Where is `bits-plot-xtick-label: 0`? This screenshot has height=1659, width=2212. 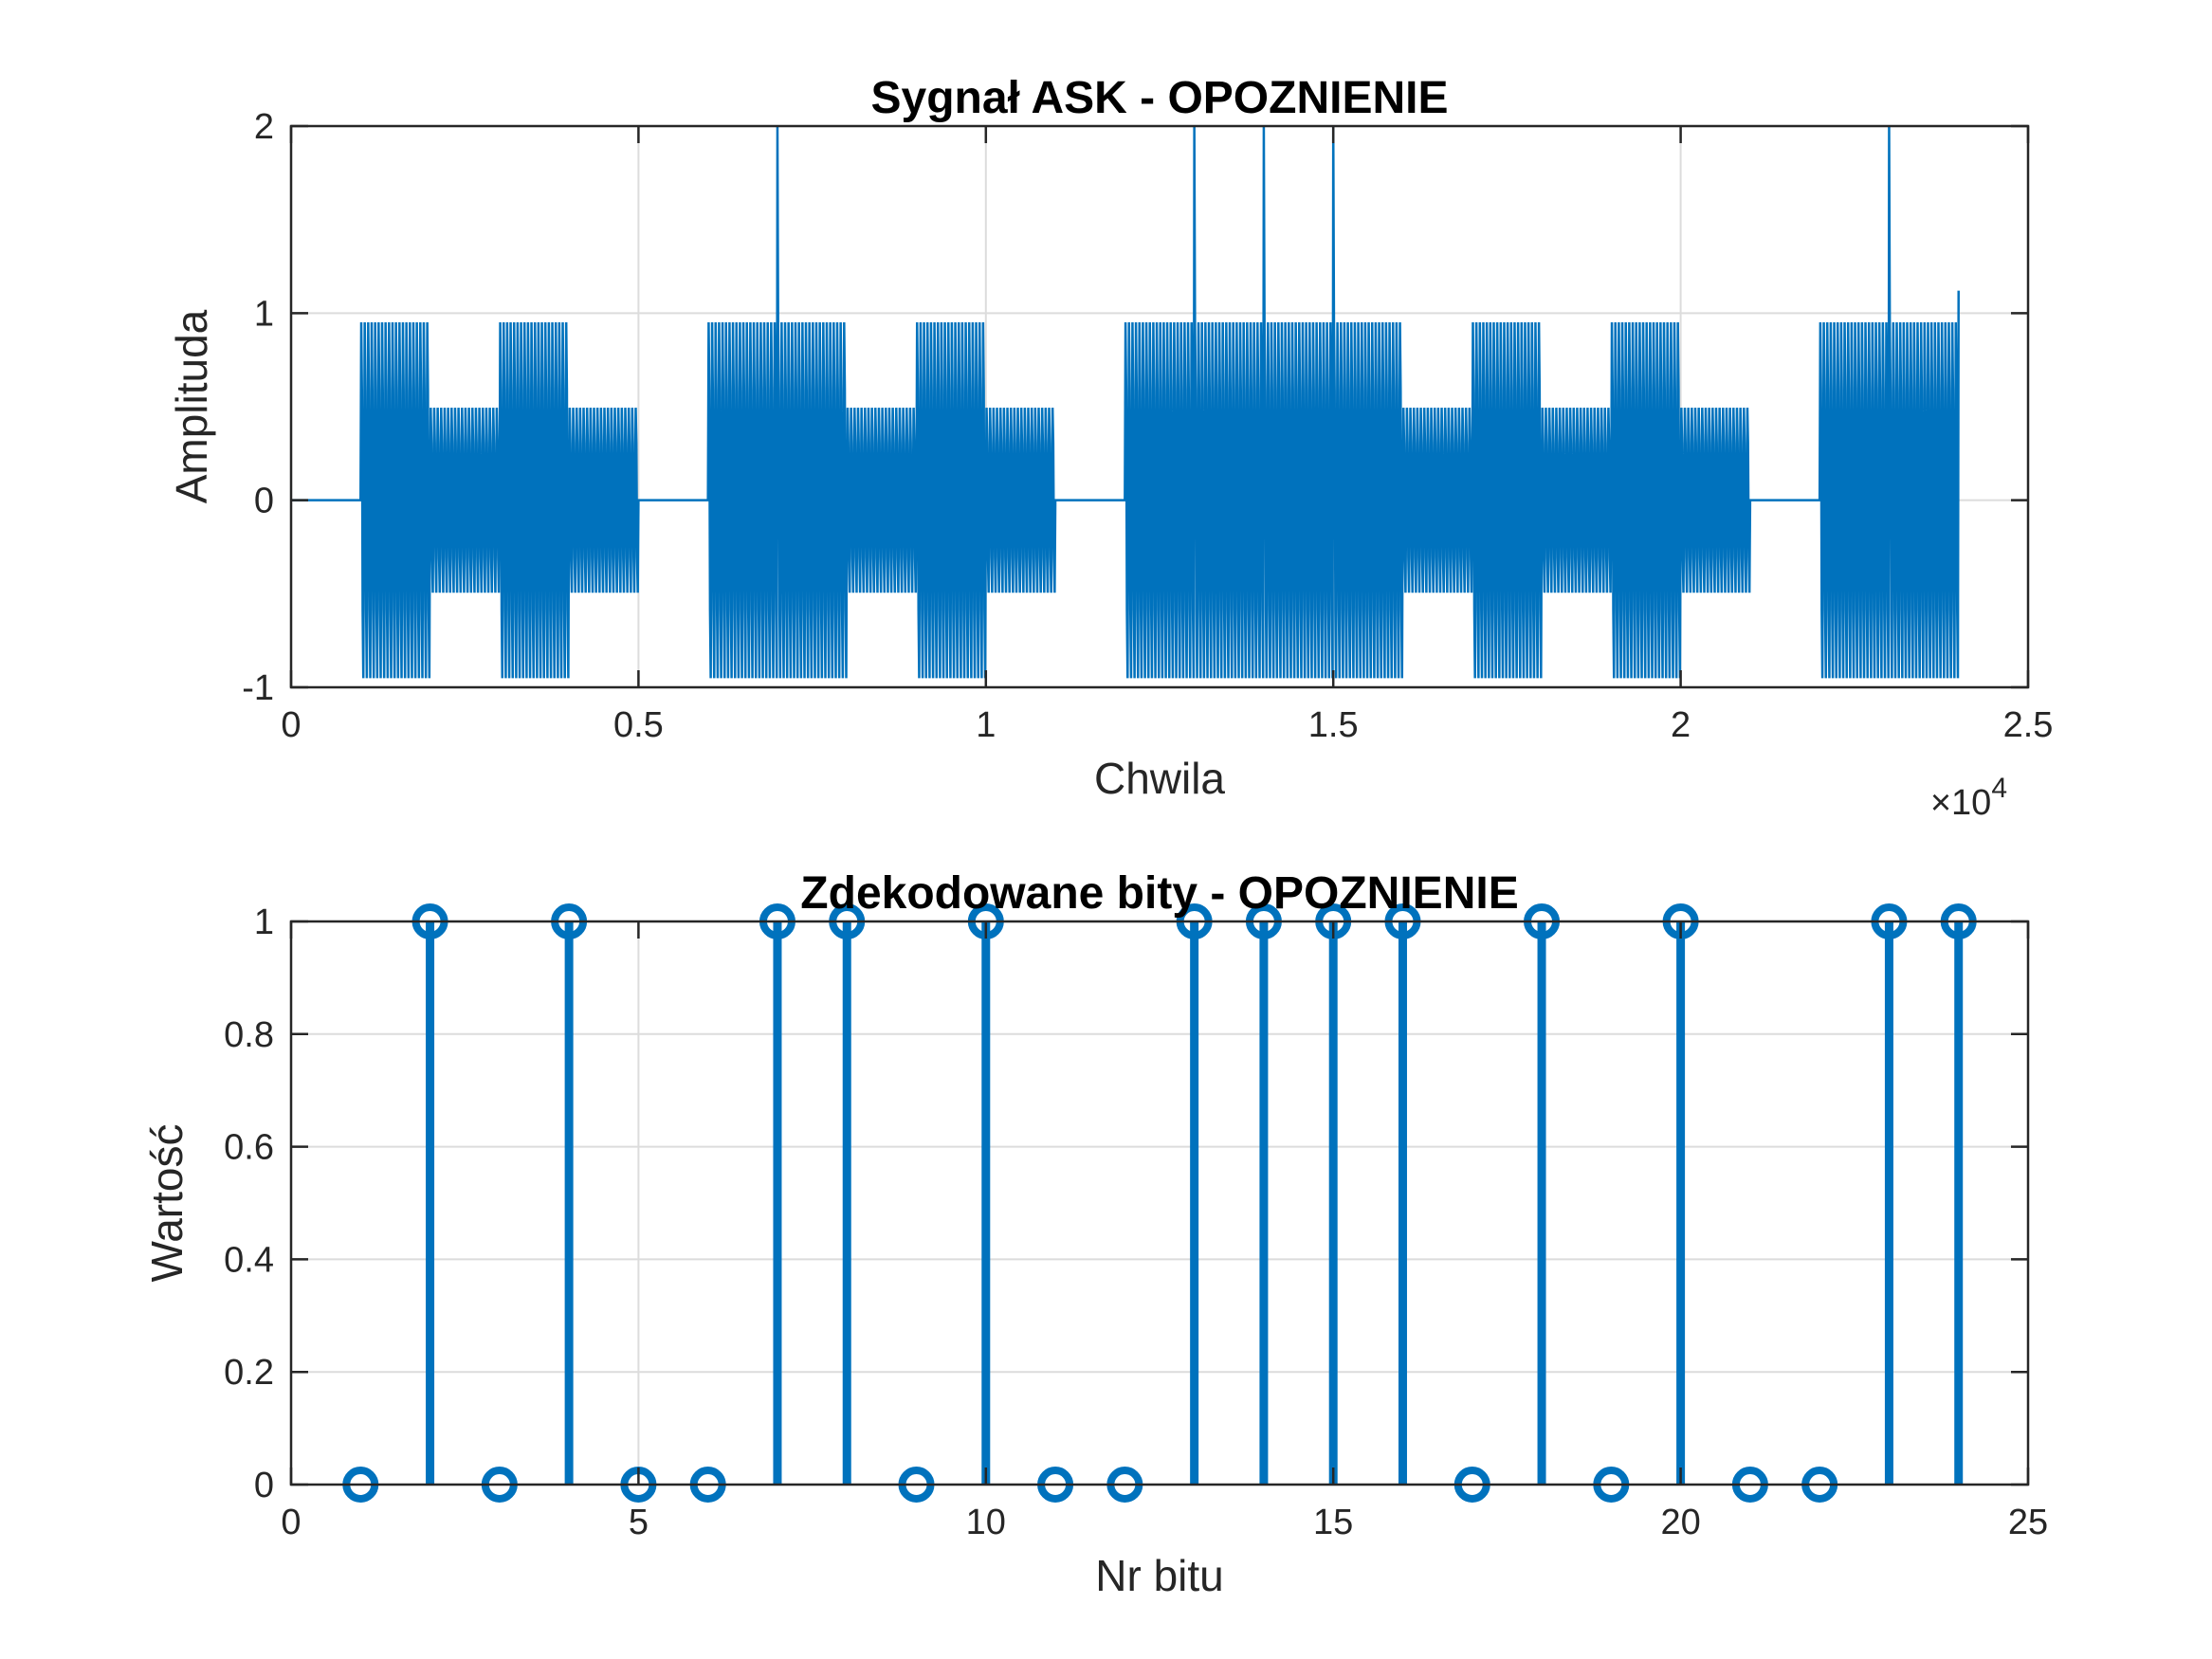 bits-plot-xtick-label: 0 is located at coordinates (291, 1522).